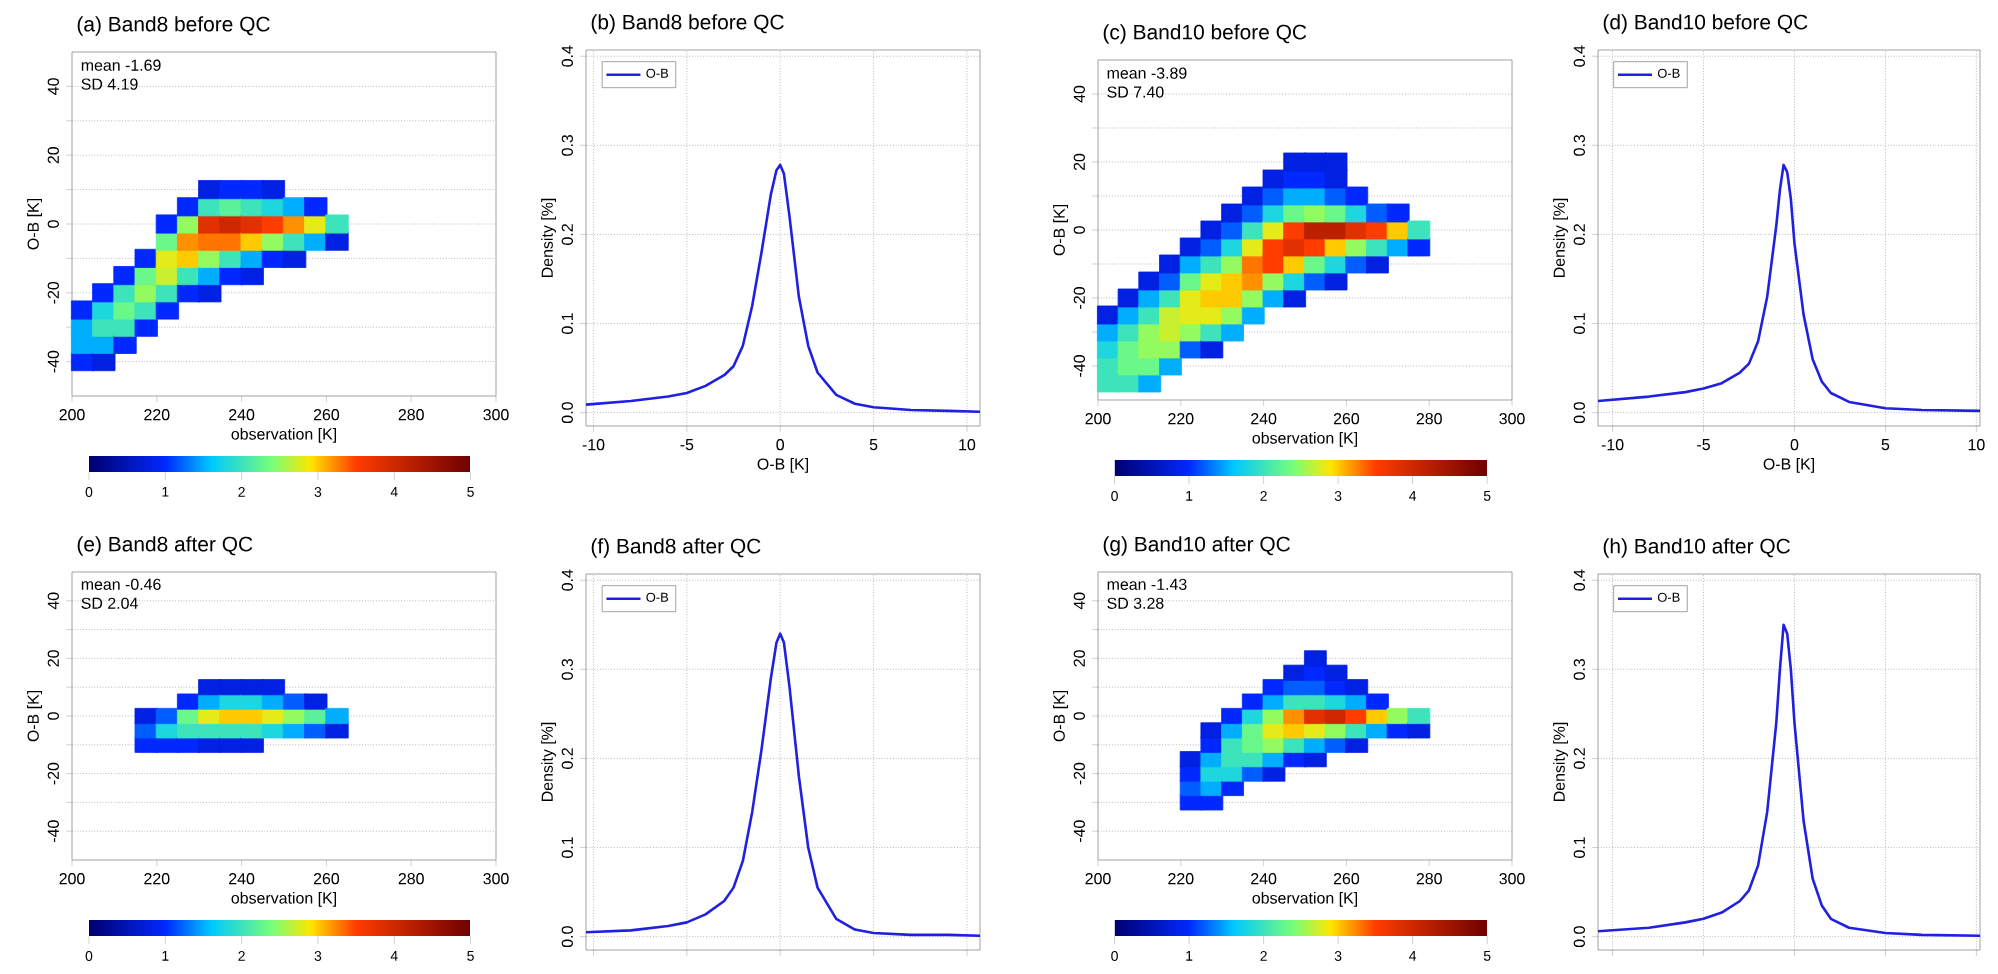  Describe the element at coordinates (173, 26) in the screenshot. I see `chart-title: (a) Band8 before QC` at that location.